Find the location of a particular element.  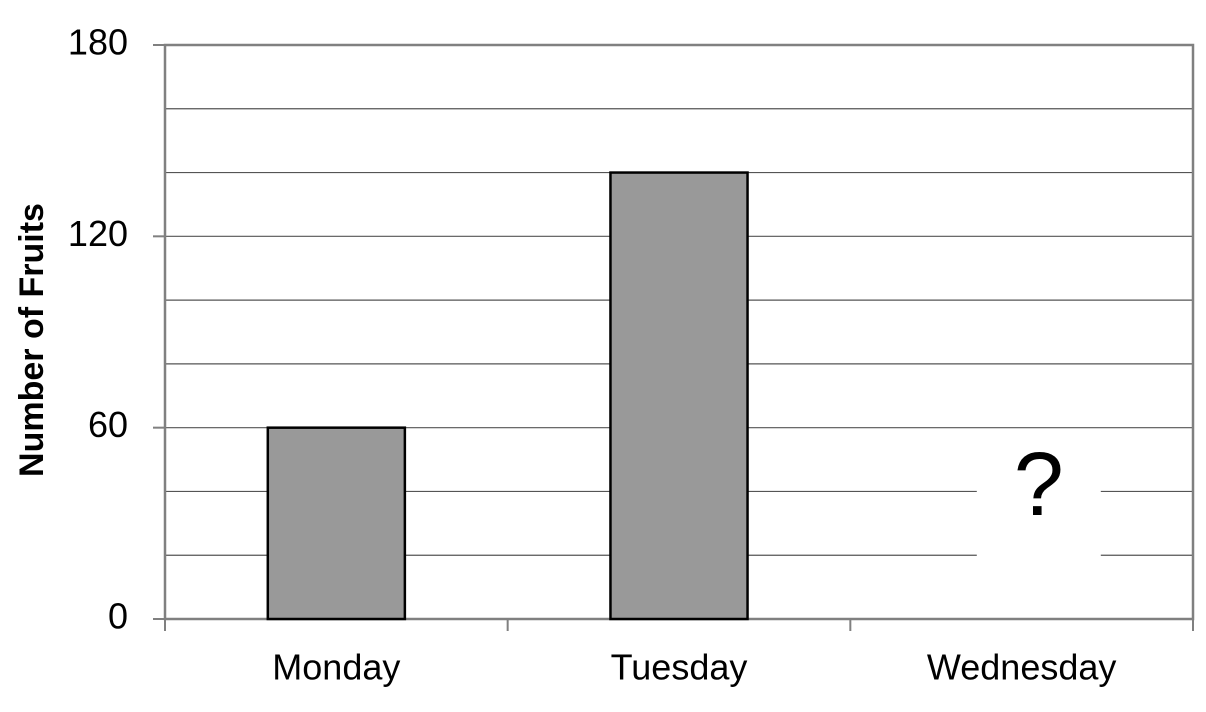

annotation: ? is located at coordinates (1039, 485).